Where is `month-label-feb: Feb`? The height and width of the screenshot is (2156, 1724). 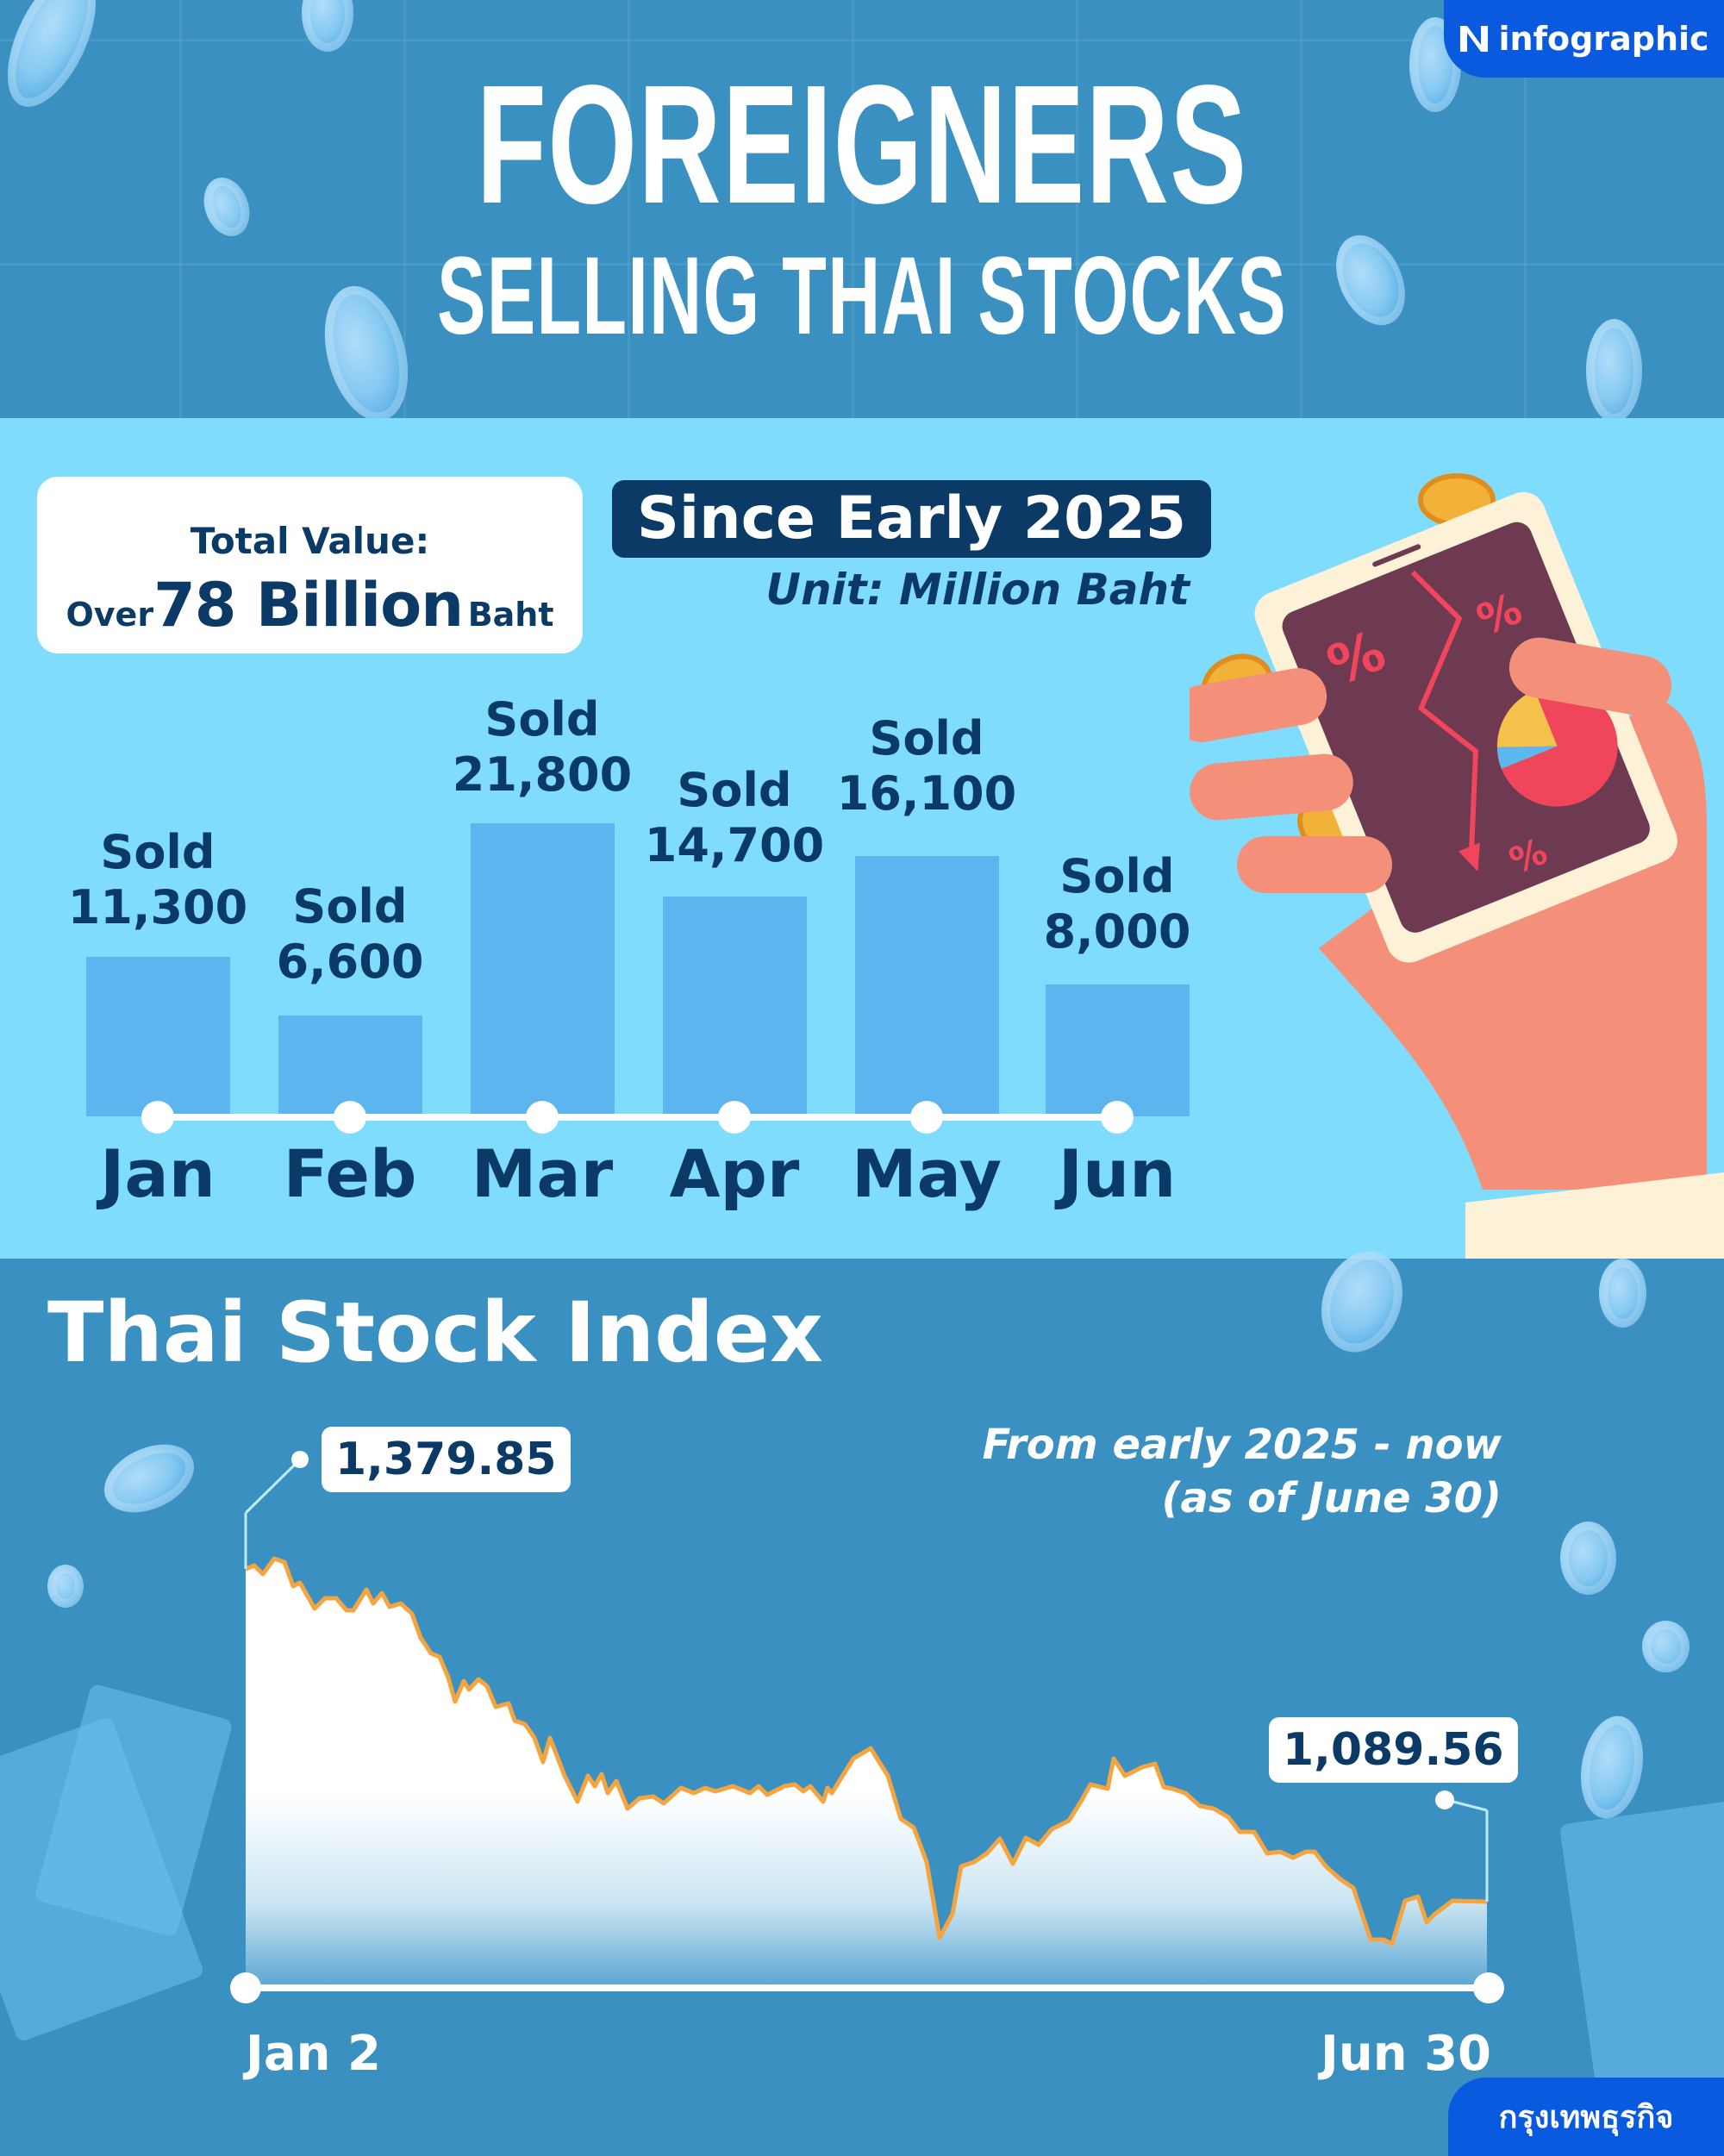 month-label-feb: Feb is located at coordinates (350, 1173).